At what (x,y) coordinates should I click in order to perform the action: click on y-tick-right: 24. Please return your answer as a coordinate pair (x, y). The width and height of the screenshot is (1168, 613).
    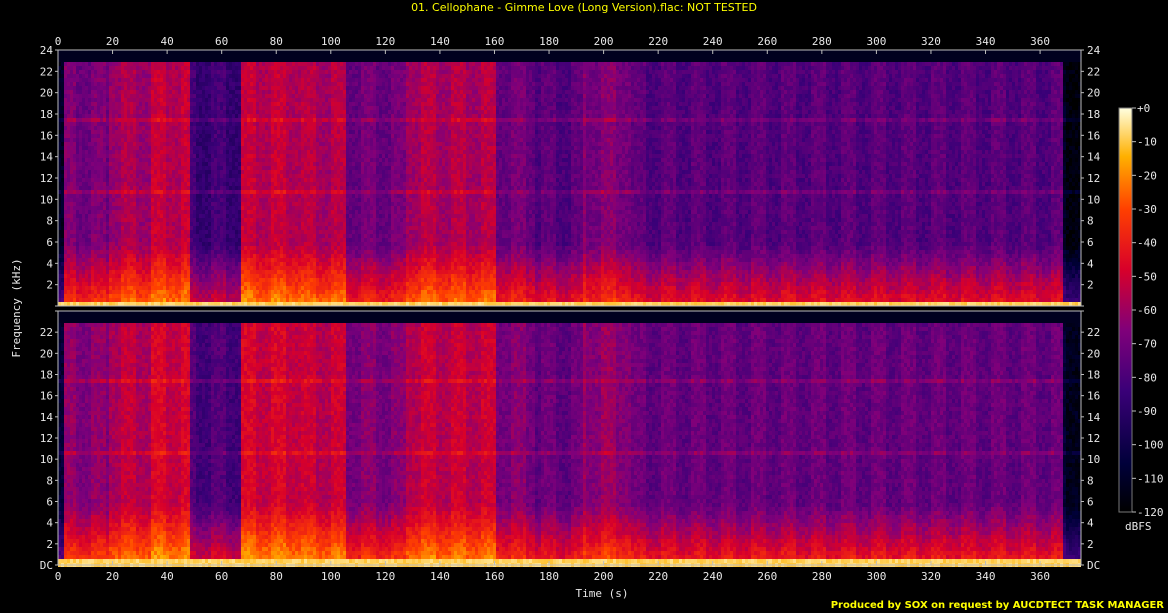
    Looking at the image, I should click on (1094, 50).